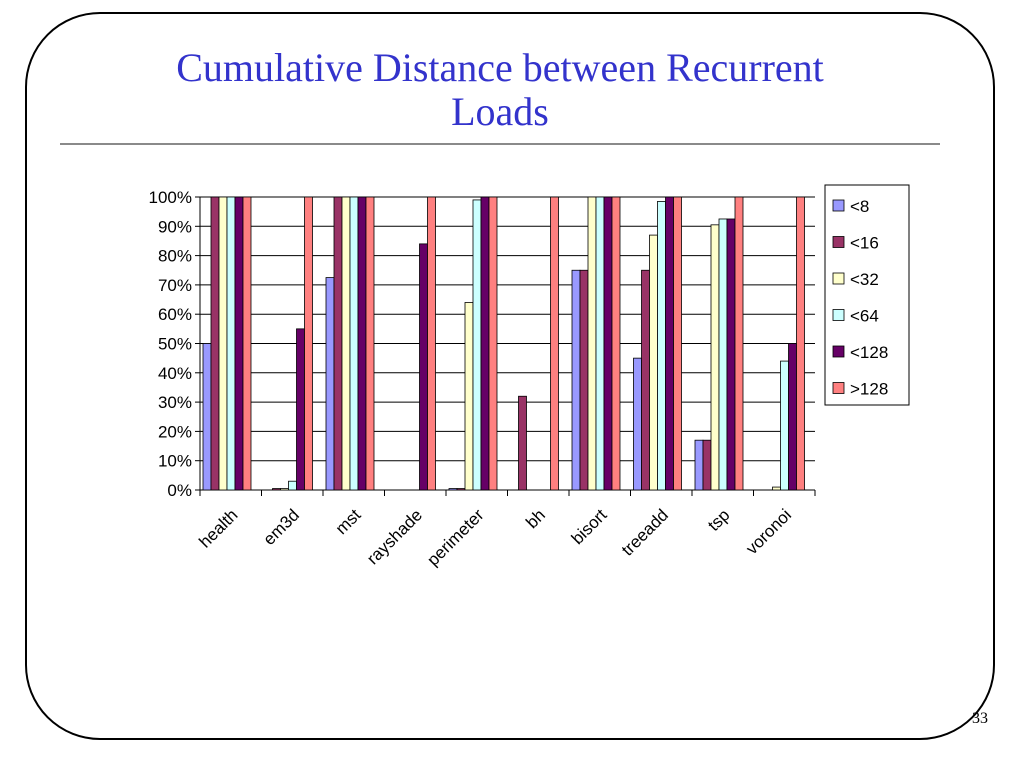 Image resolution: width=1024 pixels, height=768 pixels. What do you see at coordinates (869, 389) in the screenshot?
I see `legend-label: >128` at bounding box center [869, 389].